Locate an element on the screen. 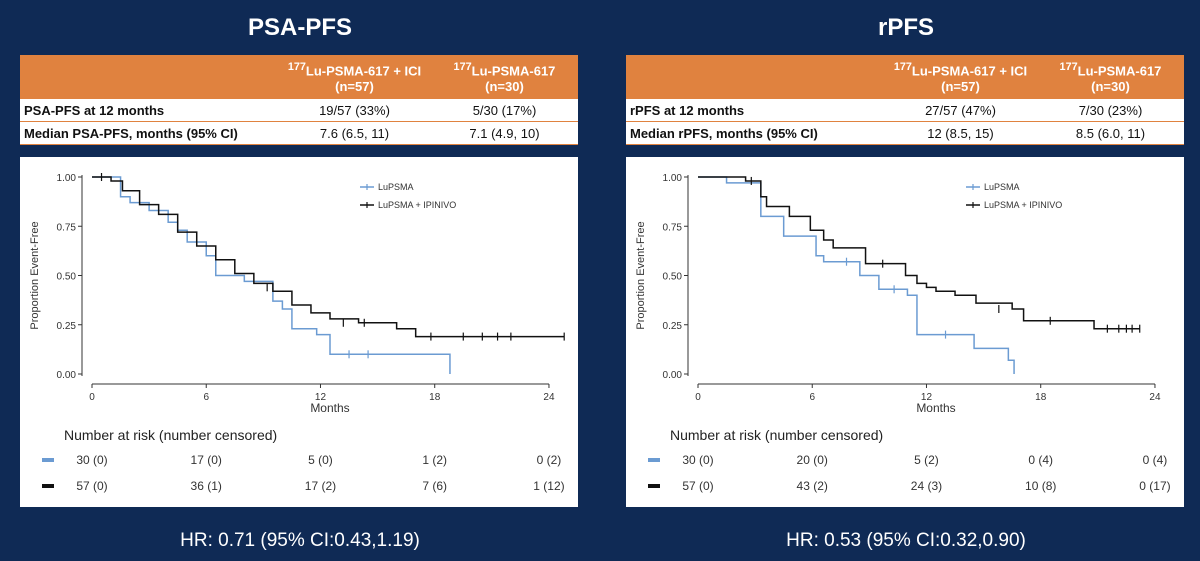  cell-value: 8.5 (6.0, 11) is located at coordinates (1110, 133).